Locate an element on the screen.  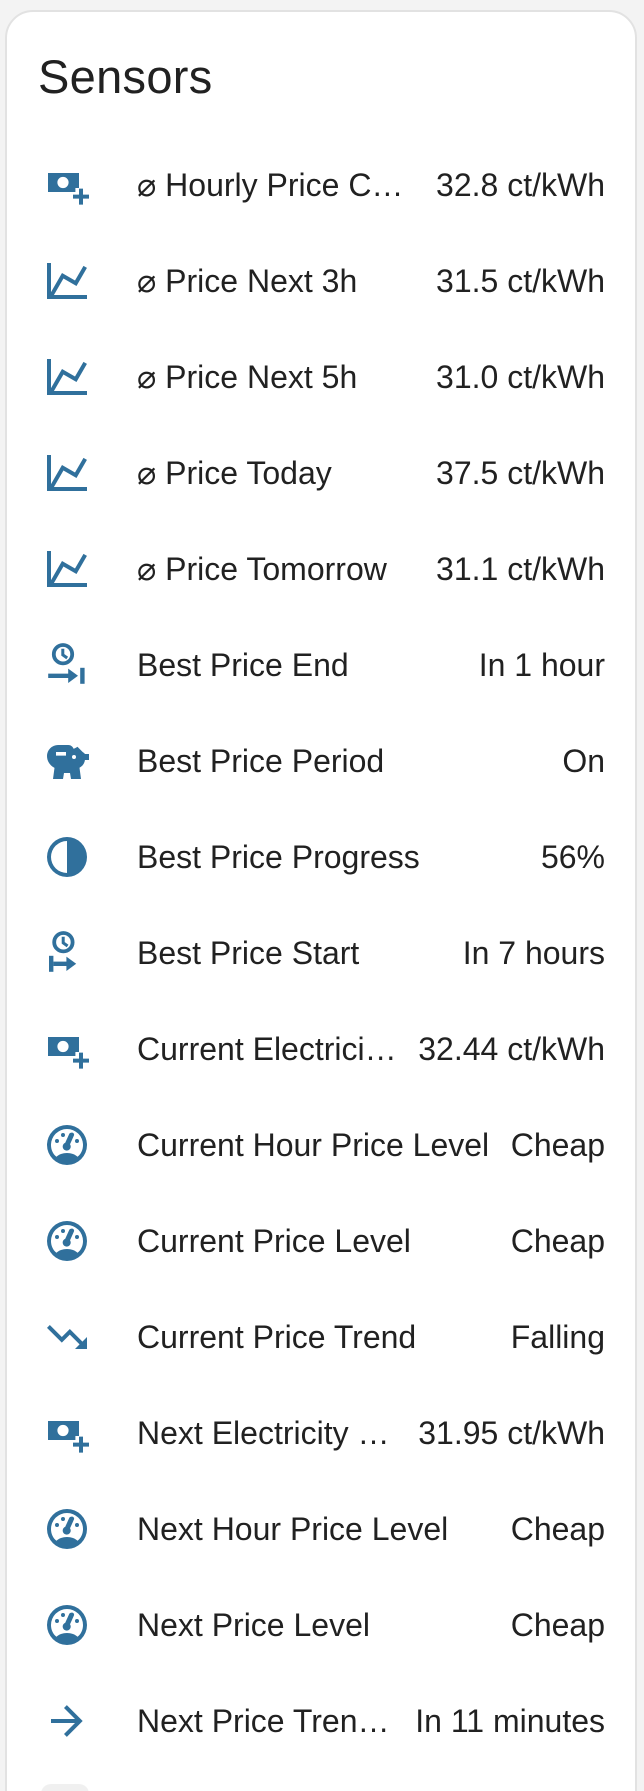
sensor-row: ⌀ Price Next 5h 31.0 ct/kWh is located at coordinates (321, 377).